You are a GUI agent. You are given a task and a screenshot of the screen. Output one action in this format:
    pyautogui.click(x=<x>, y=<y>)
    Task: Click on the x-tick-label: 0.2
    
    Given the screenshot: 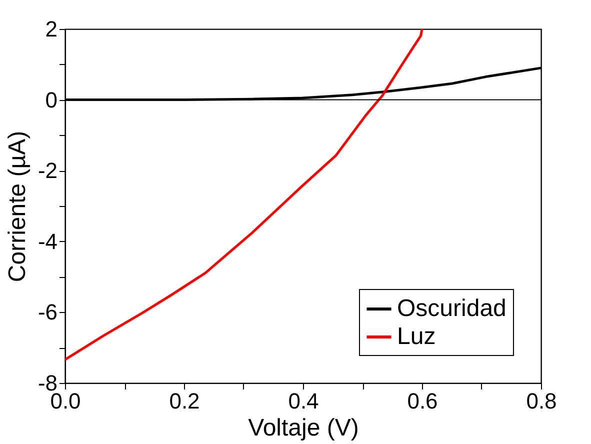 What is the action you would take?
    pyautogui.click(x=184, y=401)
    